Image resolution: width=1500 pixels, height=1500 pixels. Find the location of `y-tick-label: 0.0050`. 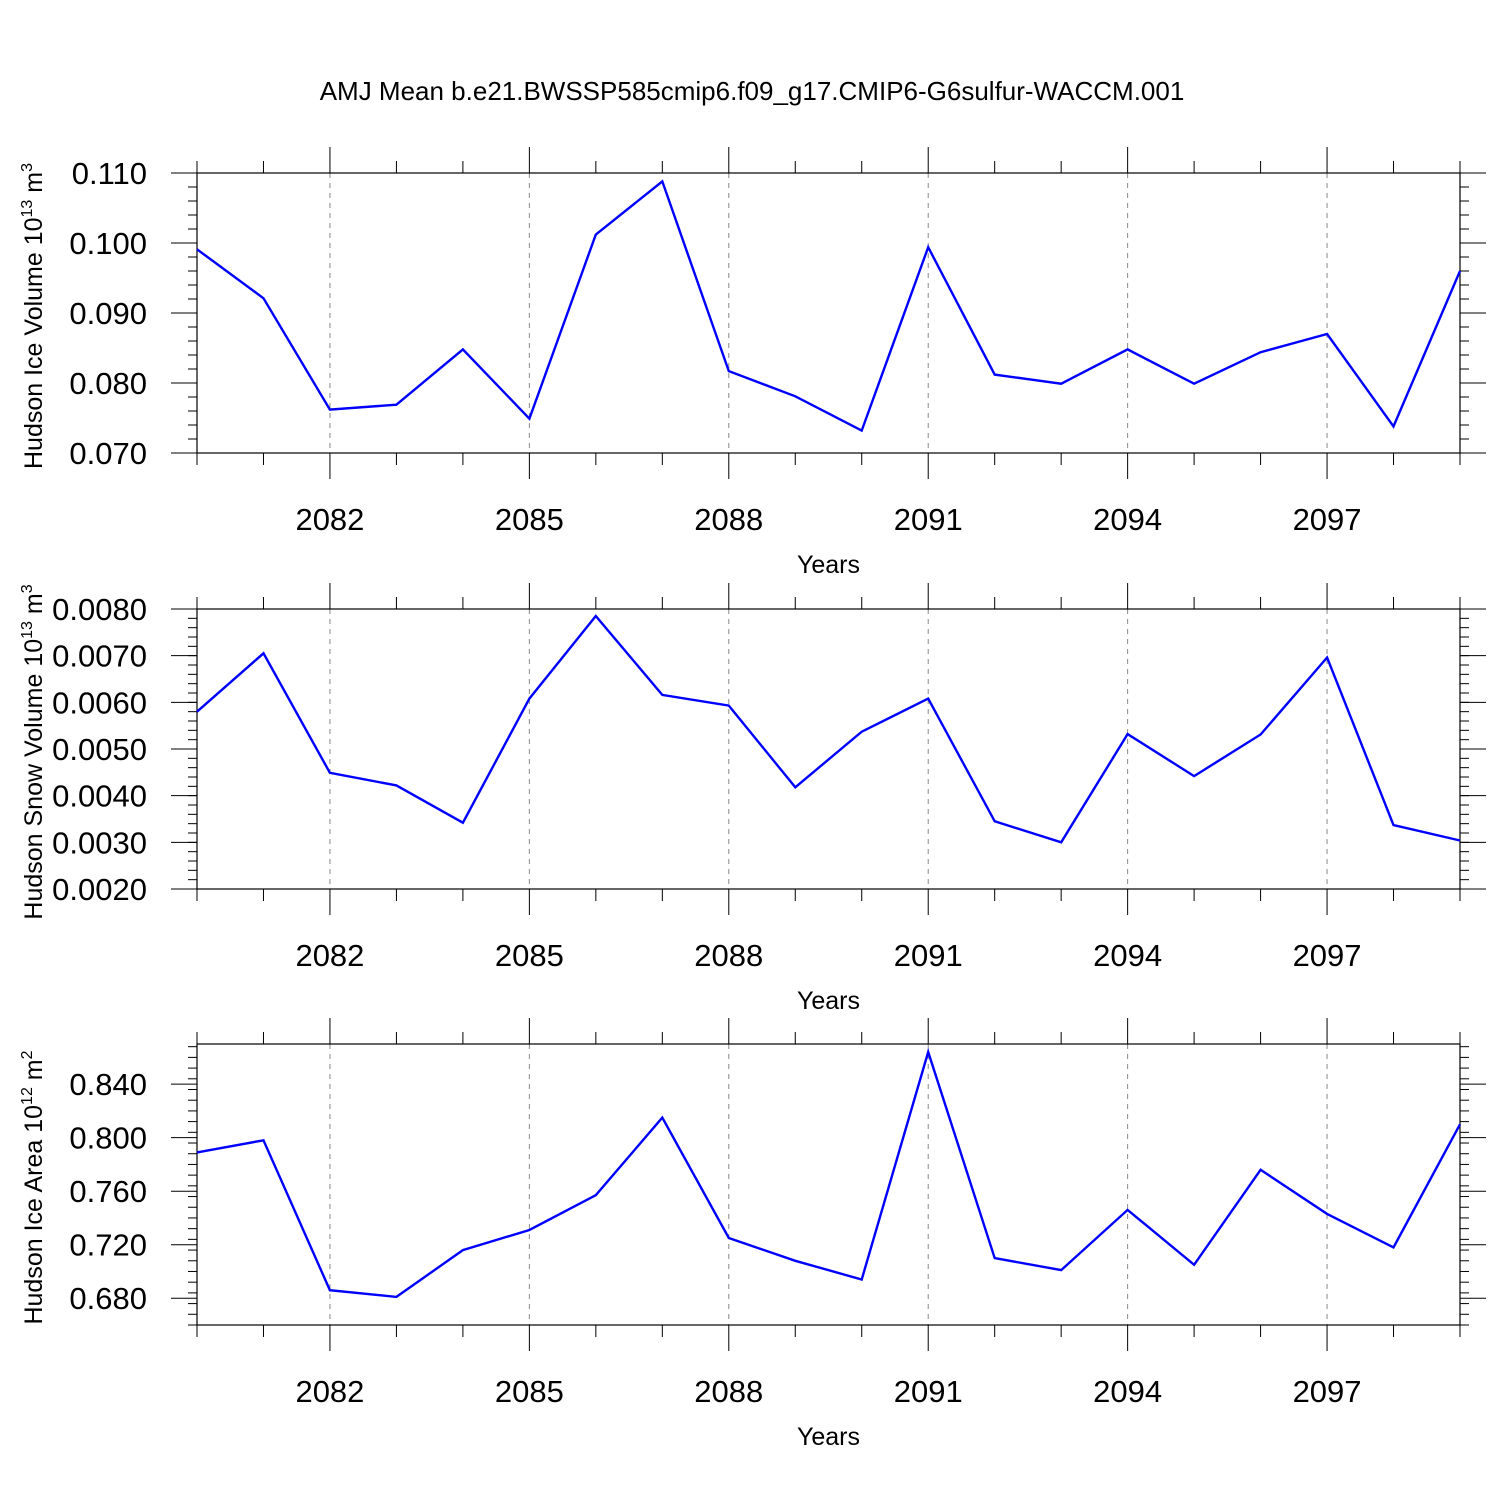

y-tick-label: 0.0050 is located at coordinates (99, 749).